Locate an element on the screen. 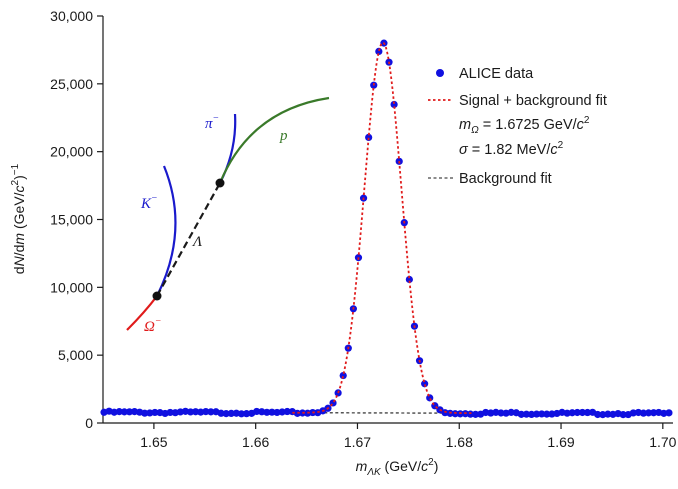  x-tick-label: 1.69 is located at coordinates (560, 442).